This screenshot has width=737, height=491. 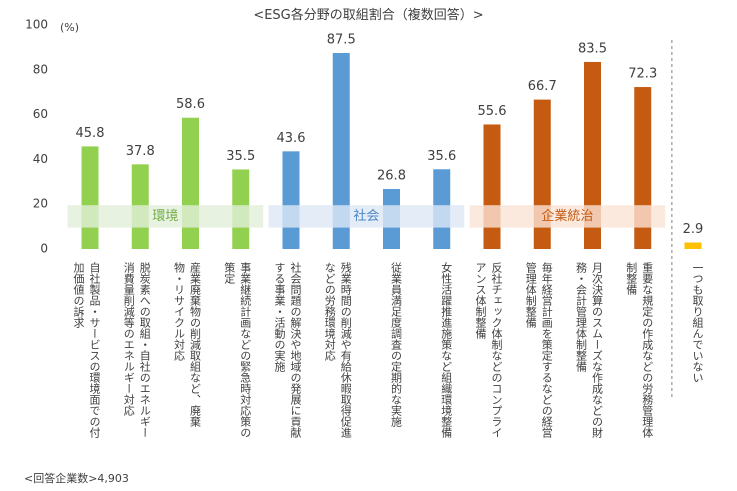 I want to click on data-label: 43.6, so click(x=291, y=138).